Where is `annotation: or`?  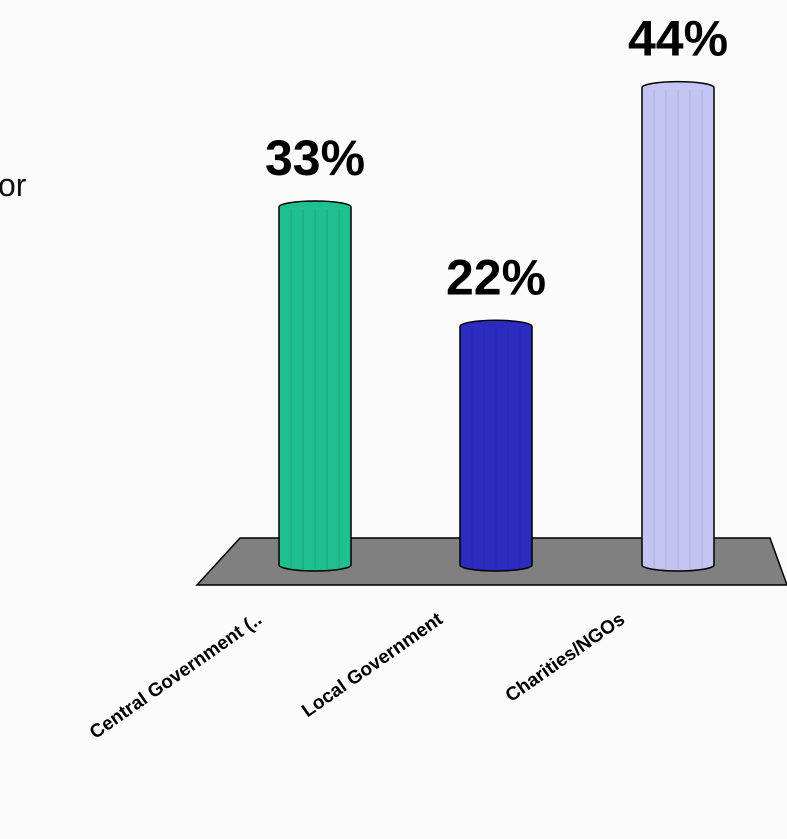 annotation: or is located at coordinates (13, 185).